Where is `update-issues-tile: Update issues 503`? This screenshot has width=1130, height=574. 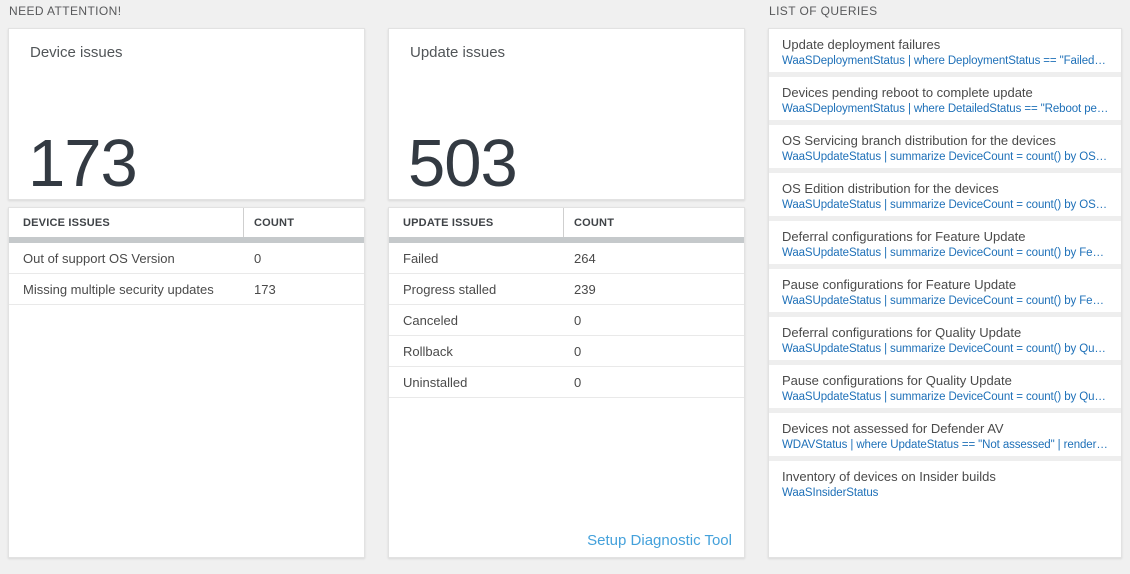 update-issues-tile: Update issues 503 is located at coordinates (566, 114).